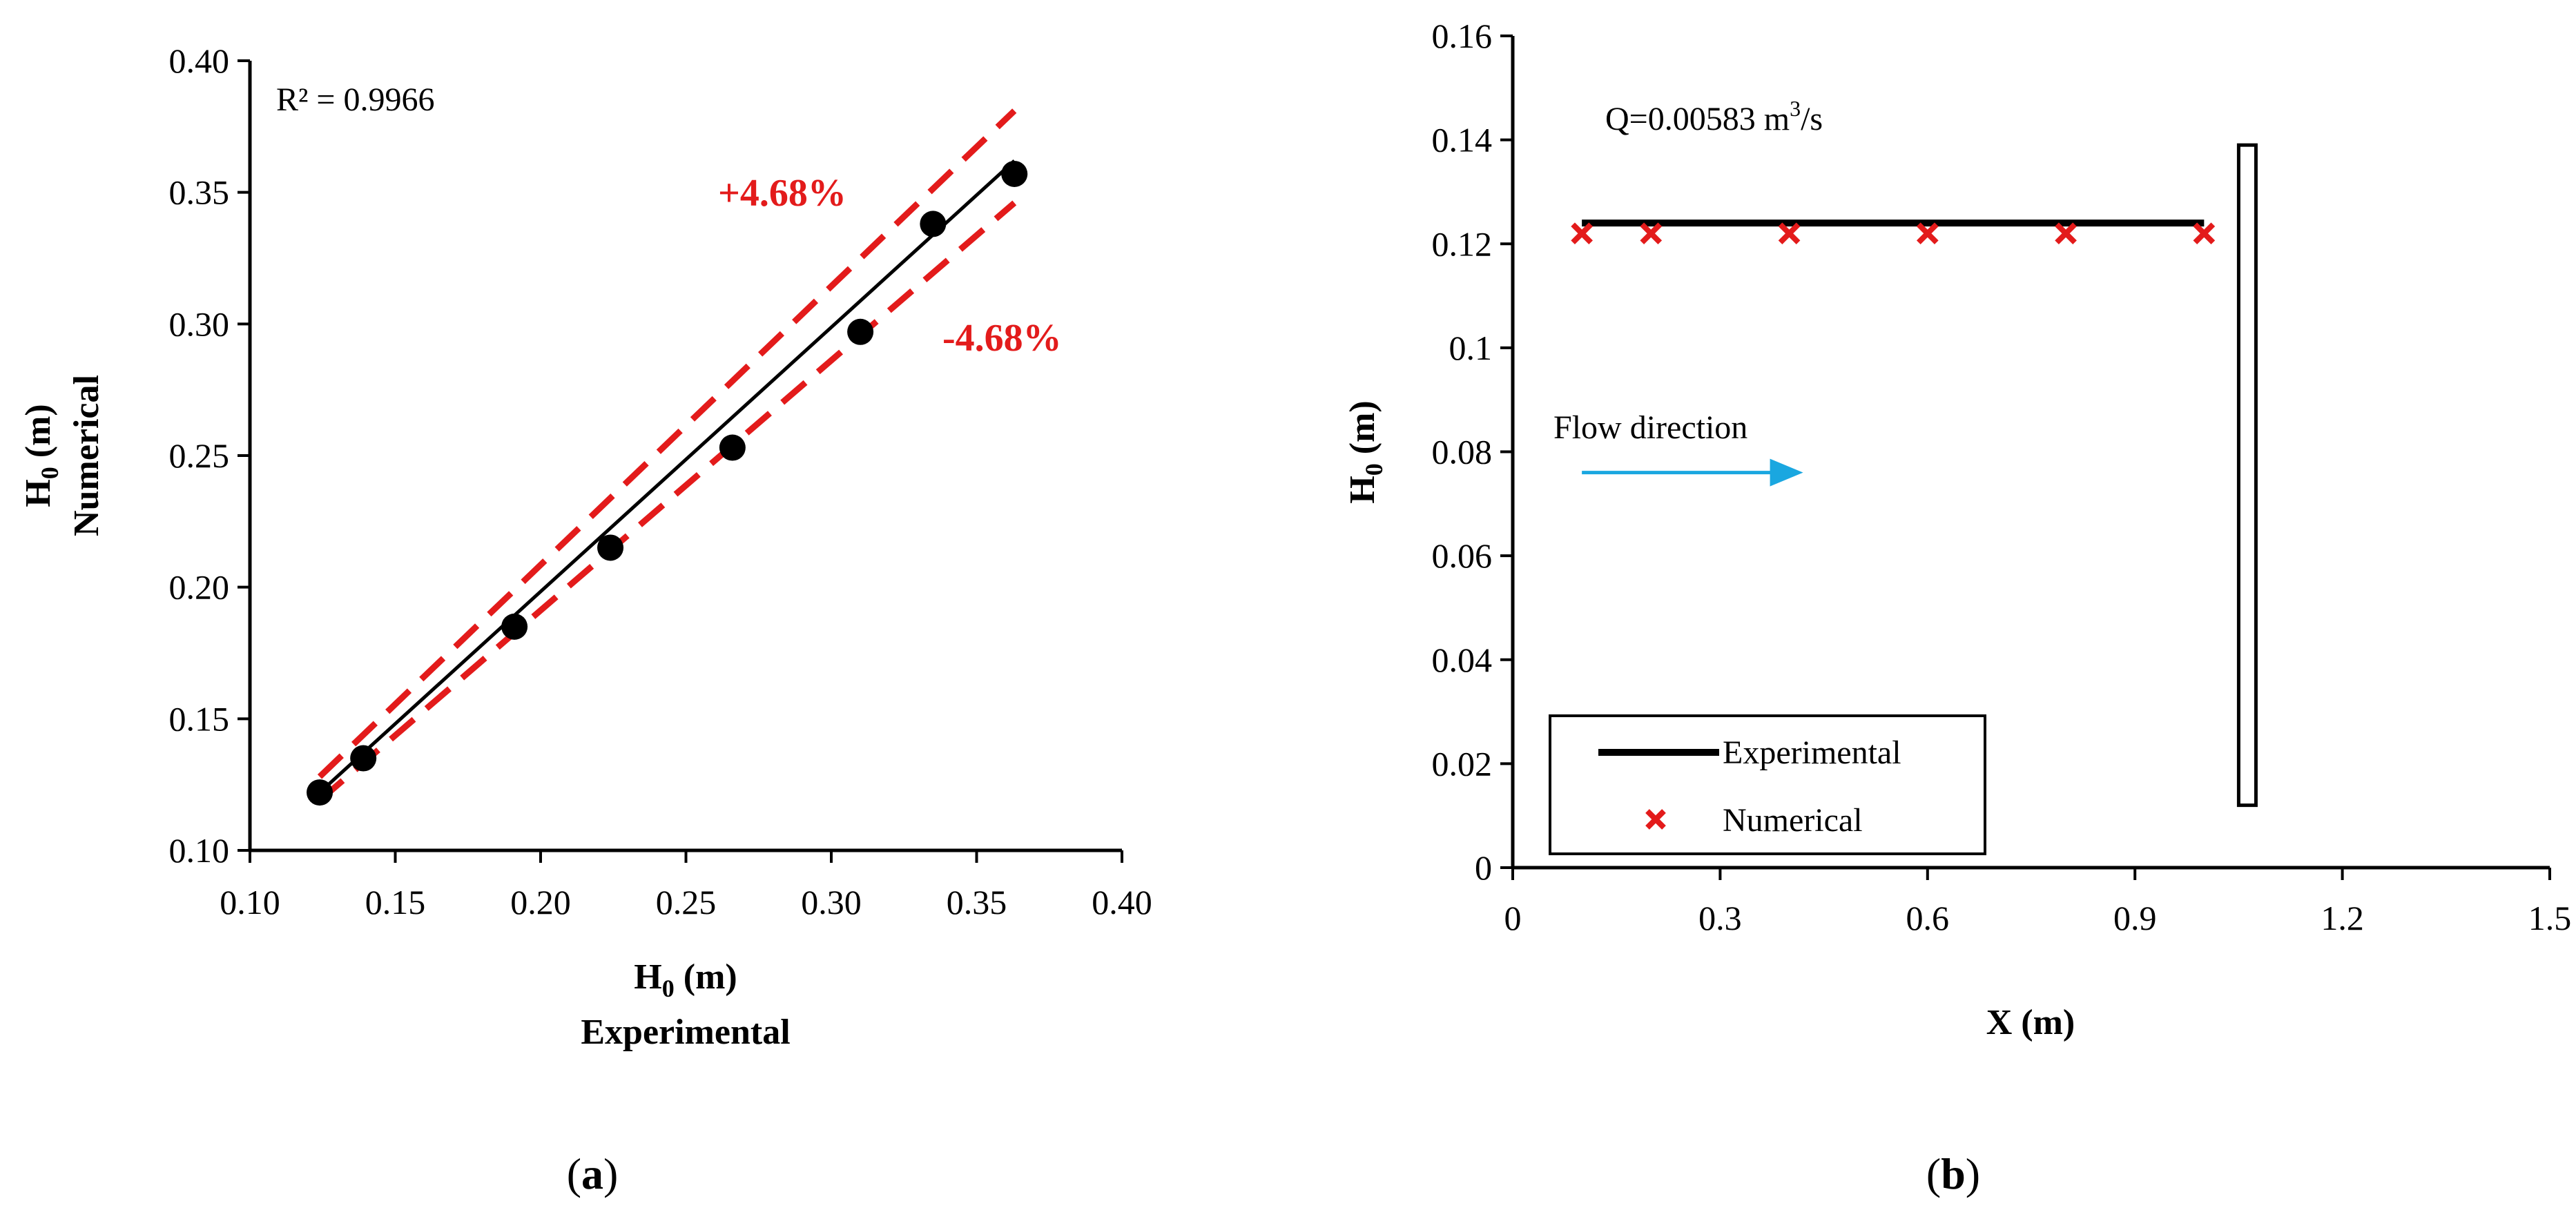 The width and height of the screenshot is (2576, 1210). What do you see at coordinates (1928, 918) in the screenshot?
I see `panel-b-x-tick-label: 0.6` at bounding box center [1928, 918].